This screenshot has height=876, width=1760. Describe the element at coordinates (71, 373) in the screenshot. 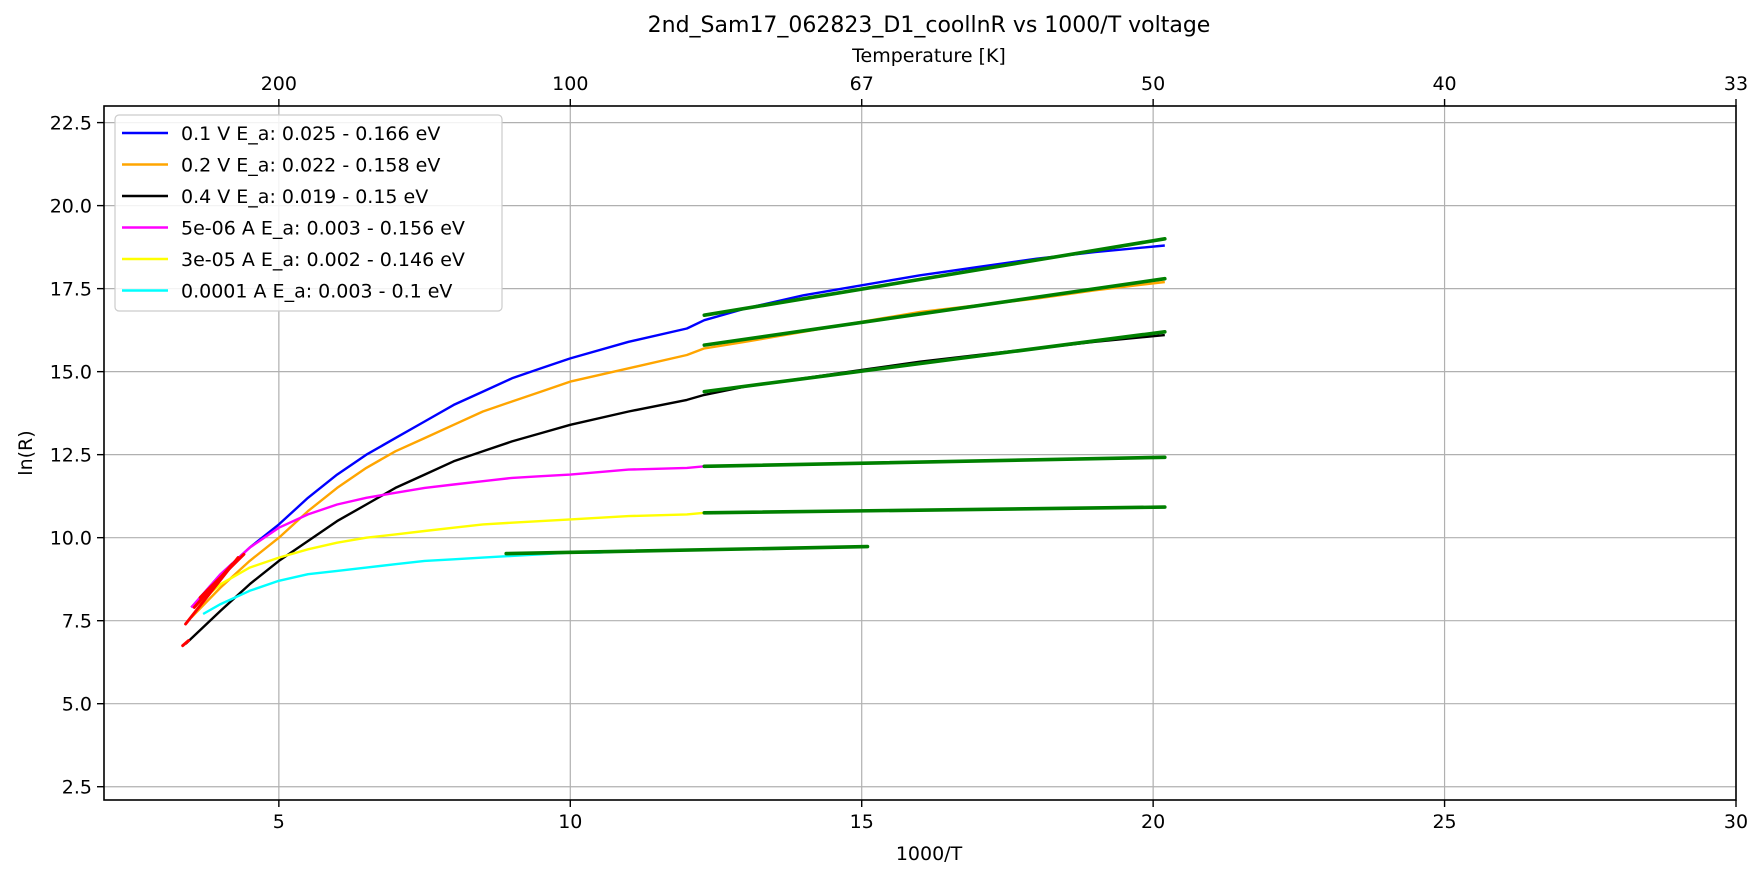

I see `y-tick-label: 15.0` at that location.